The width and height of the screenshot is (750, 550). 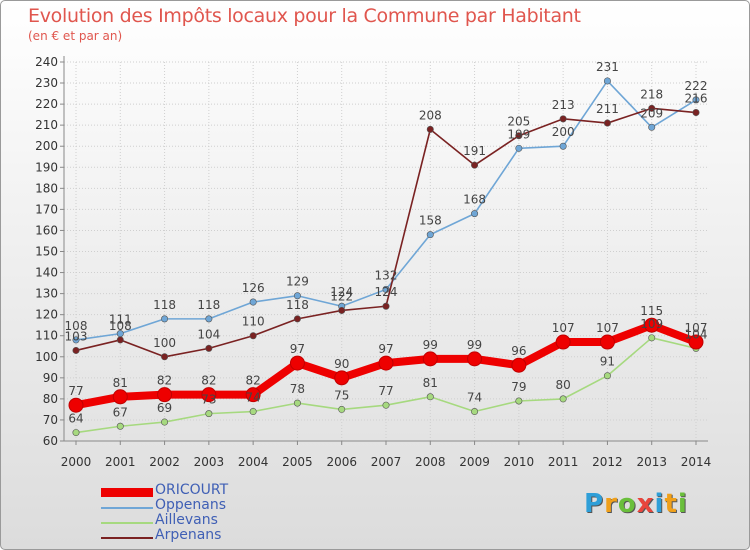 I want to click on data-label: 69, so click(x=164, y=408).